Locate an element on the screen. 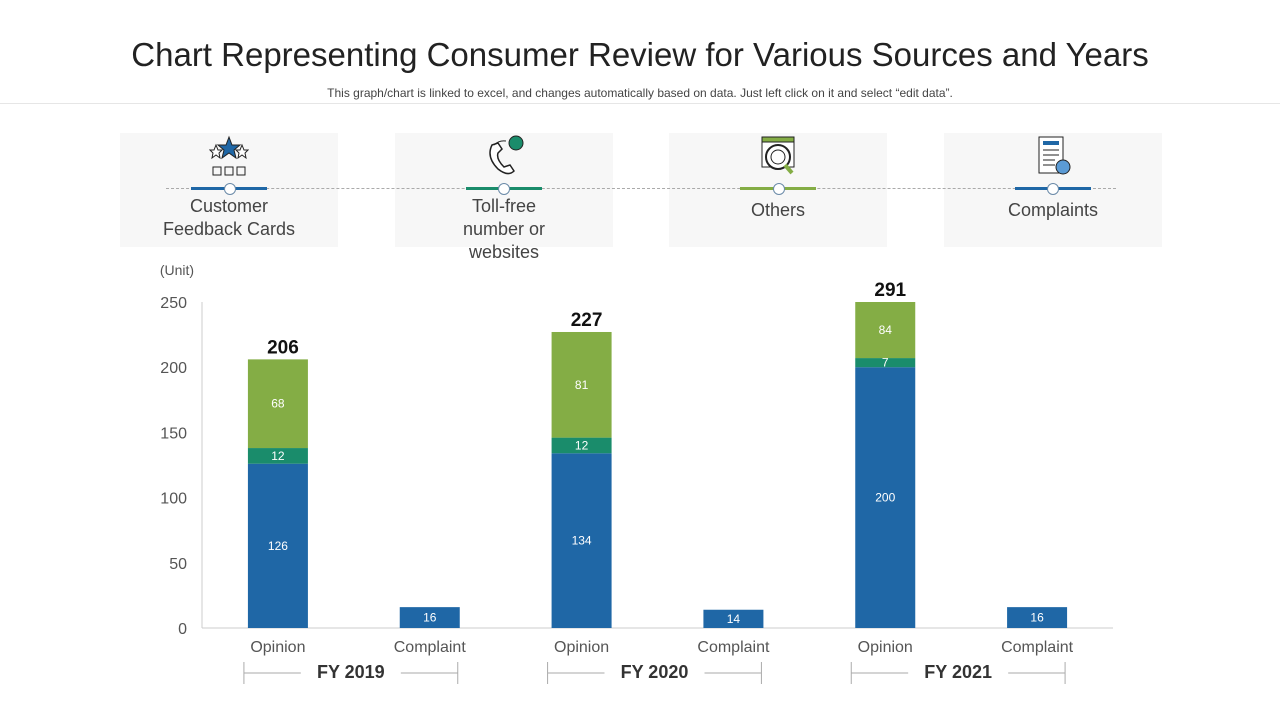 The height and width of the screenshot is (720, 1280). data-label: 68 is located at coordinates (278, 404).